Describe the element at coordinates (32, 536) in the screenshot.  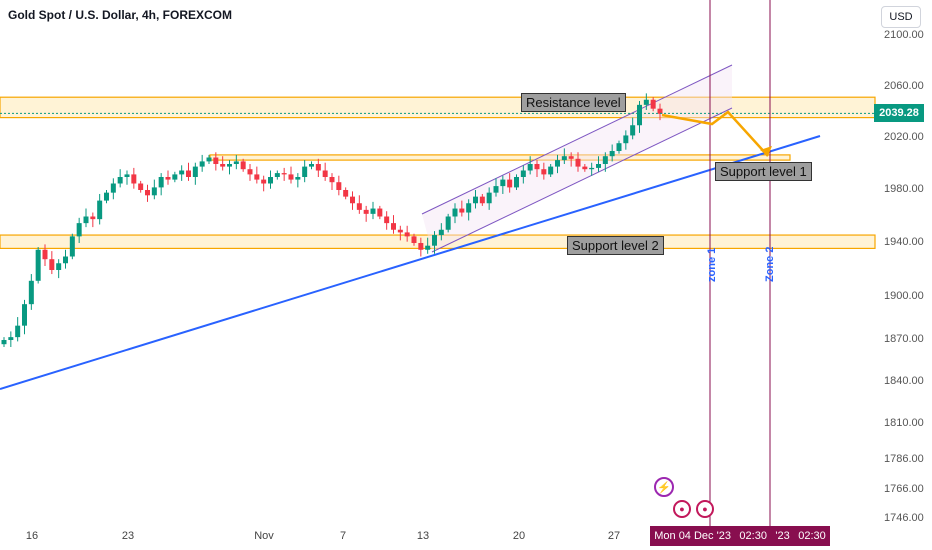
I see `x-tick-label: 16` at that location.